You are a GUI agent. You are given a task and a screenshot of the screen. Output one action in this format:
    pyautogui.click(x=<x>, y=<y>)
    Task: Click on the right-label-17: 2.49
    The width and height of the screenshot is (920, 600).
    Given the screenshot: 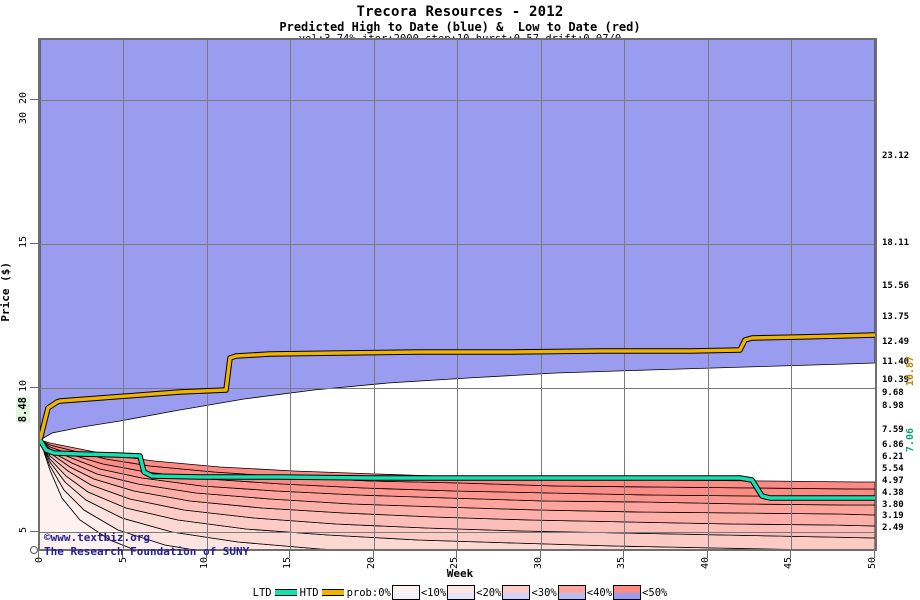 What is the action you would take?
    pyautogui.click(x=893, y=528)
    